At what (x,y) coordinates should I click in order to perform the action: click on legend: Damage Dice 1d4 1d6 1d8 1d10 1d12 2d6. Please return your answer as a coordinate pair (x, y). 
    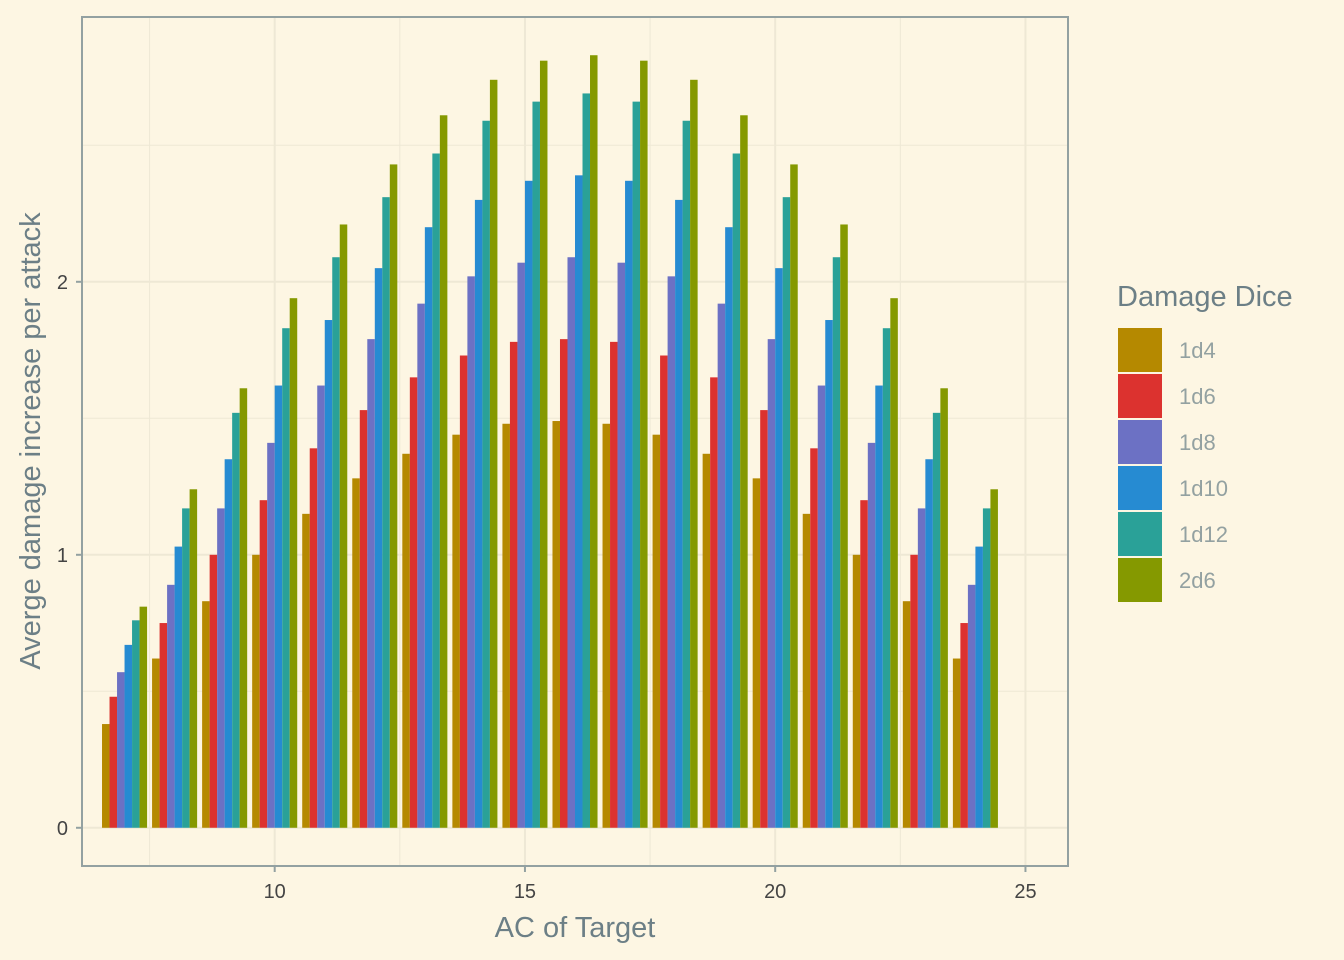
    Looking at the image, I should click on (1204, 442).